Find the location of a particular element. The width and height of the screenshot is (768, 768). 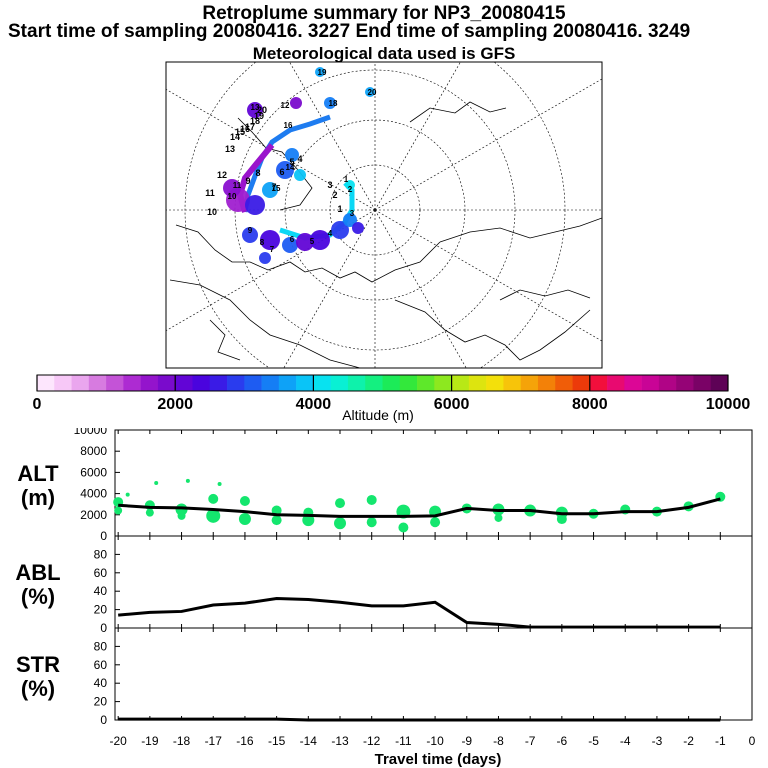

x-tick-label: -2 is located at coordinates (688, 741).